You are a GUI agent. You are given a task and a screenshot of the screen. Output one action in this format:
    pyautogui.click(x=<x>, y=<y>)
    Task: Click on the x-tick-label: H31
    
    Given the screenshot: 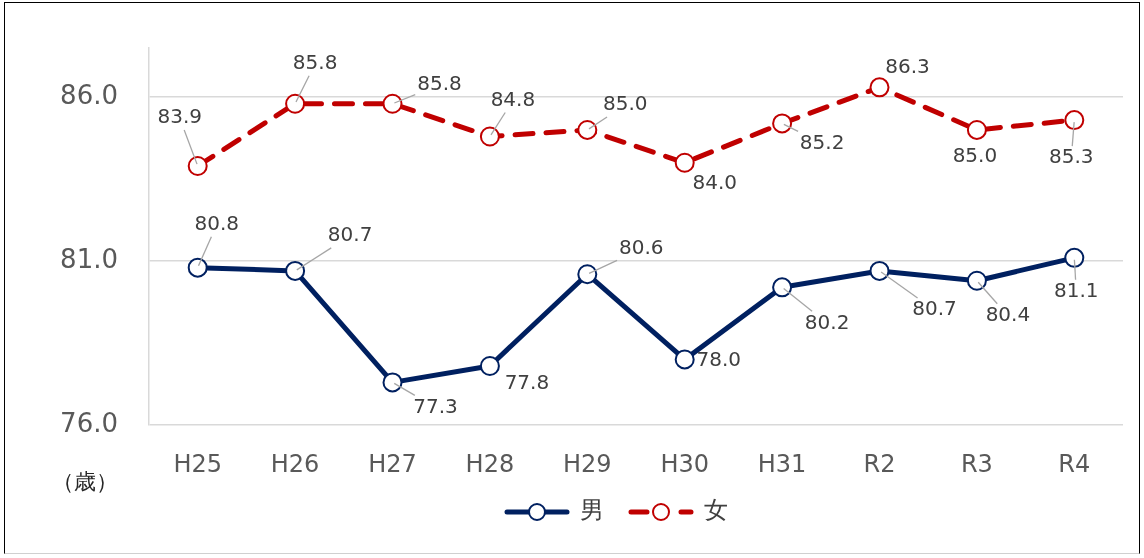 What is the action you would take?
    pyautogui.click(x=782, y=463)
    